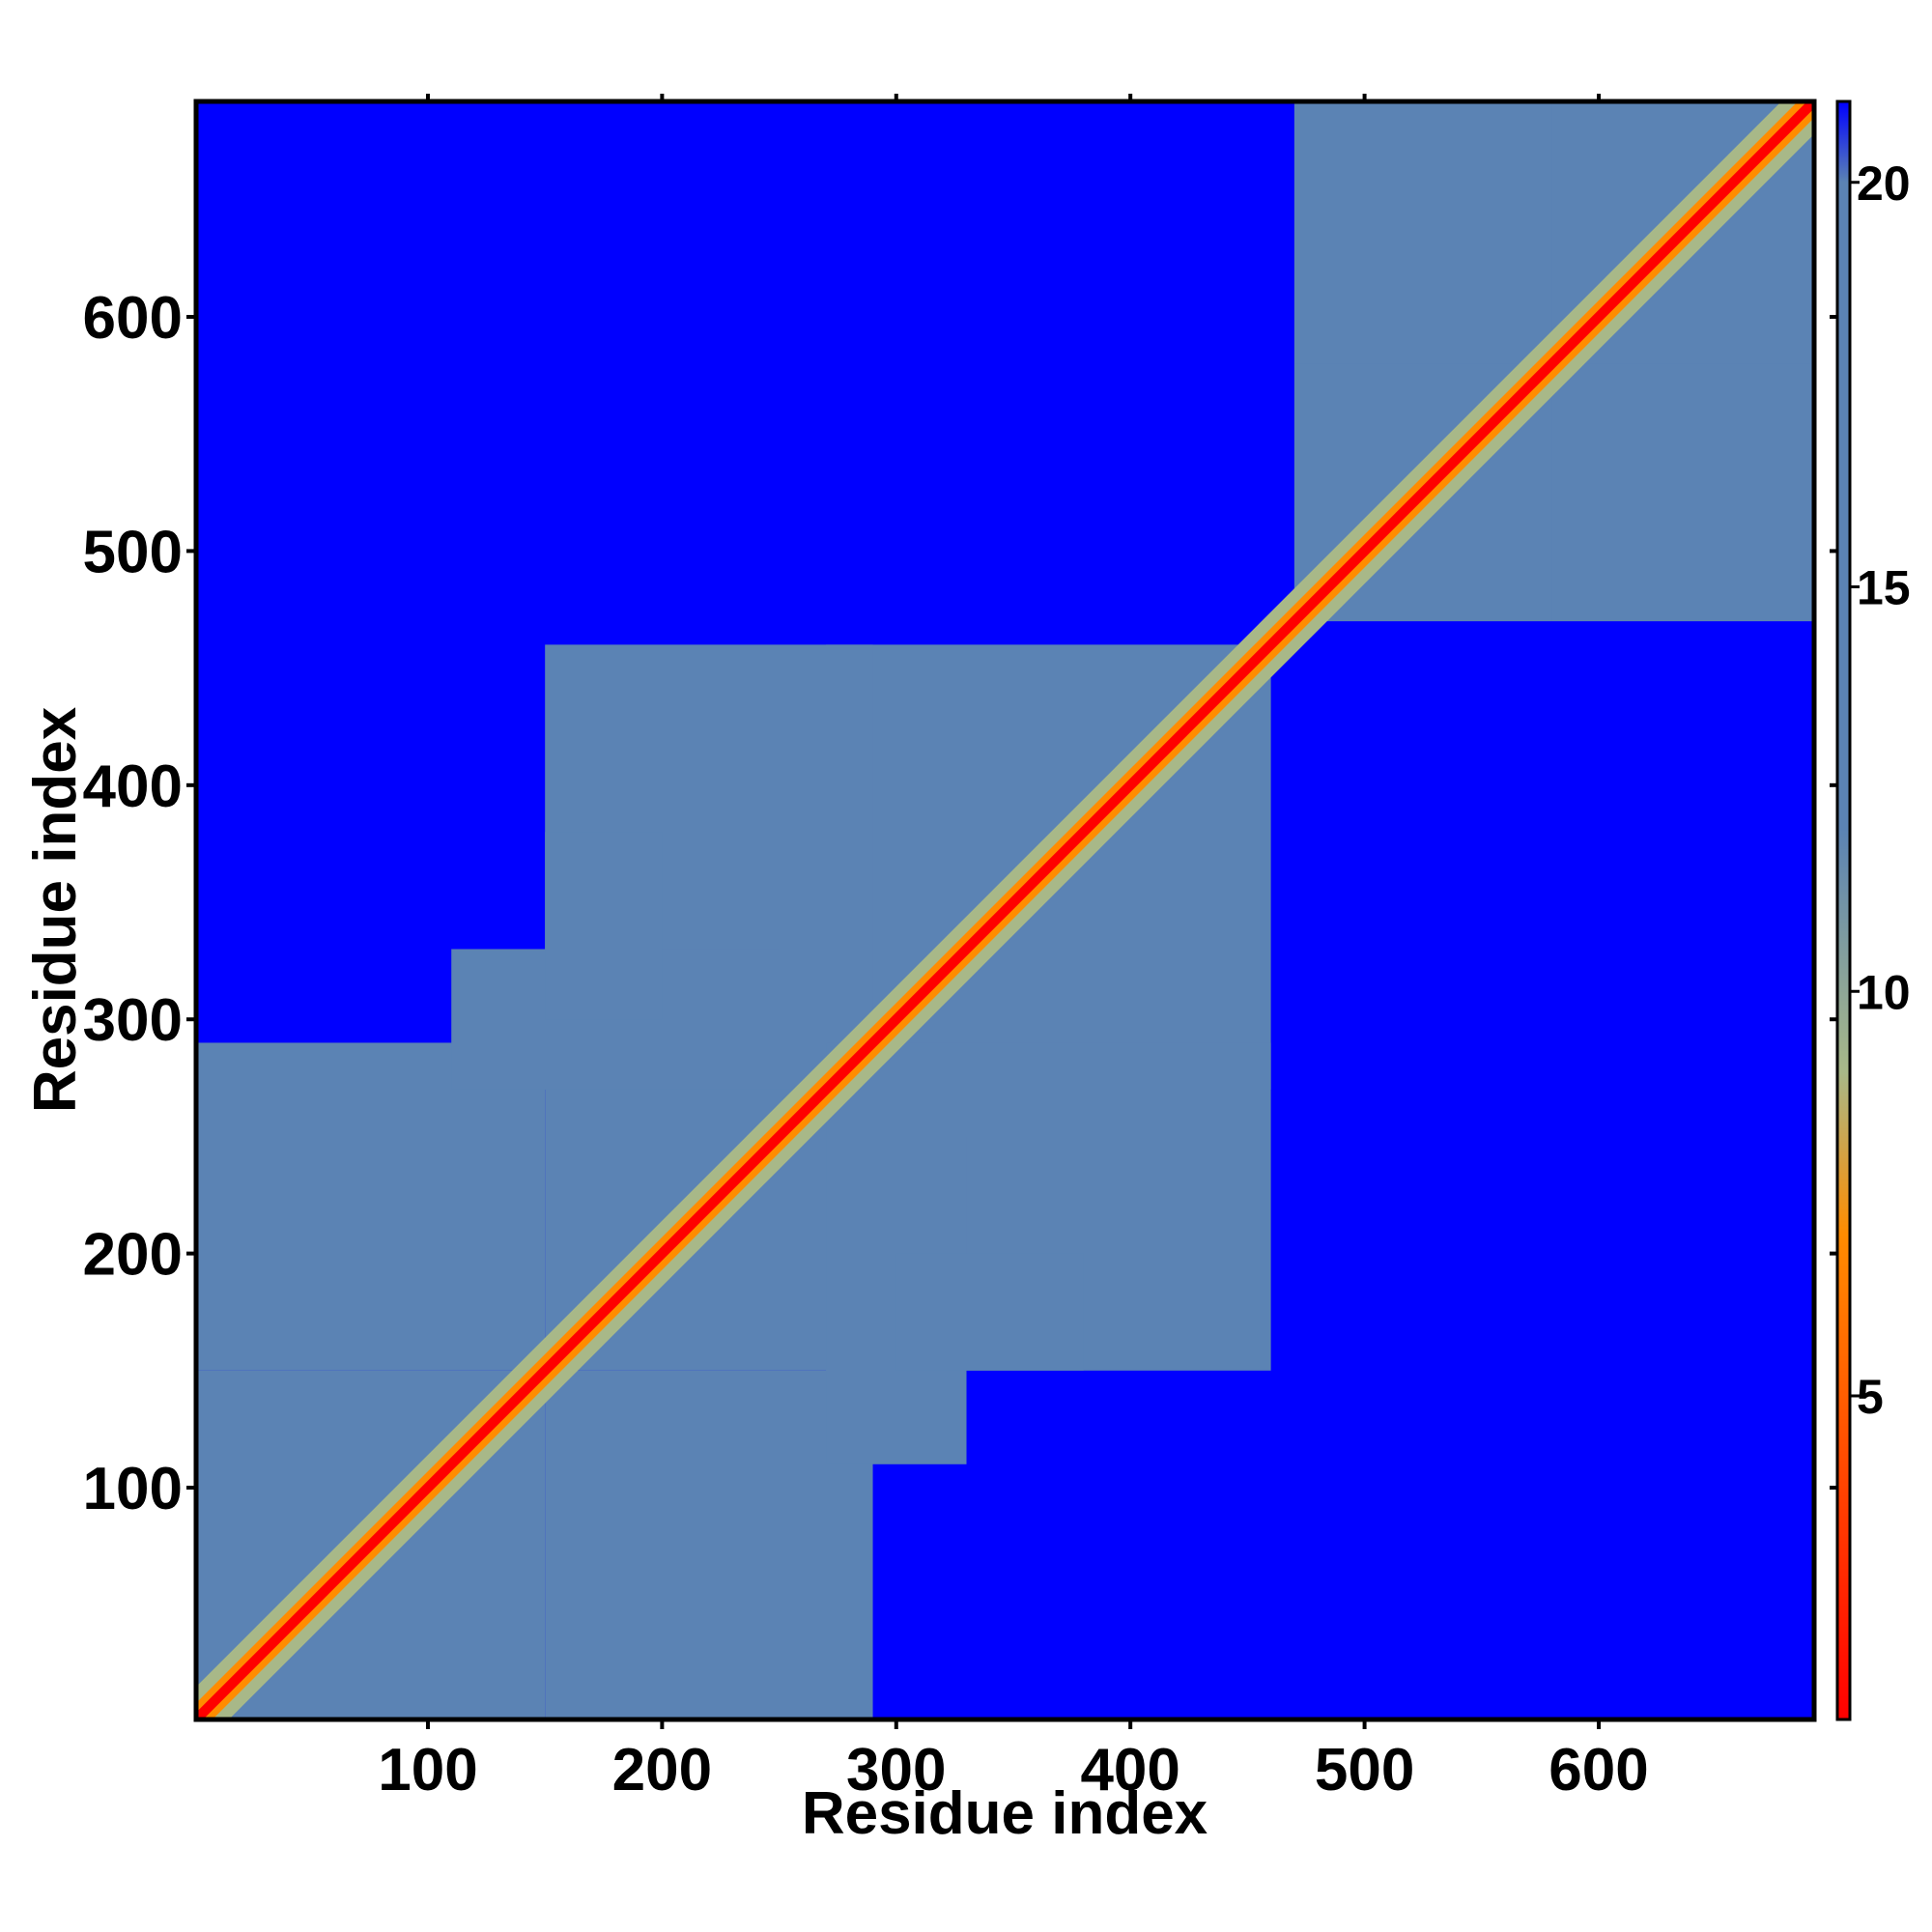  Describe the element at coordinates (133, 552) in the screenshot. I see `y-tick-label: 500` at that location.